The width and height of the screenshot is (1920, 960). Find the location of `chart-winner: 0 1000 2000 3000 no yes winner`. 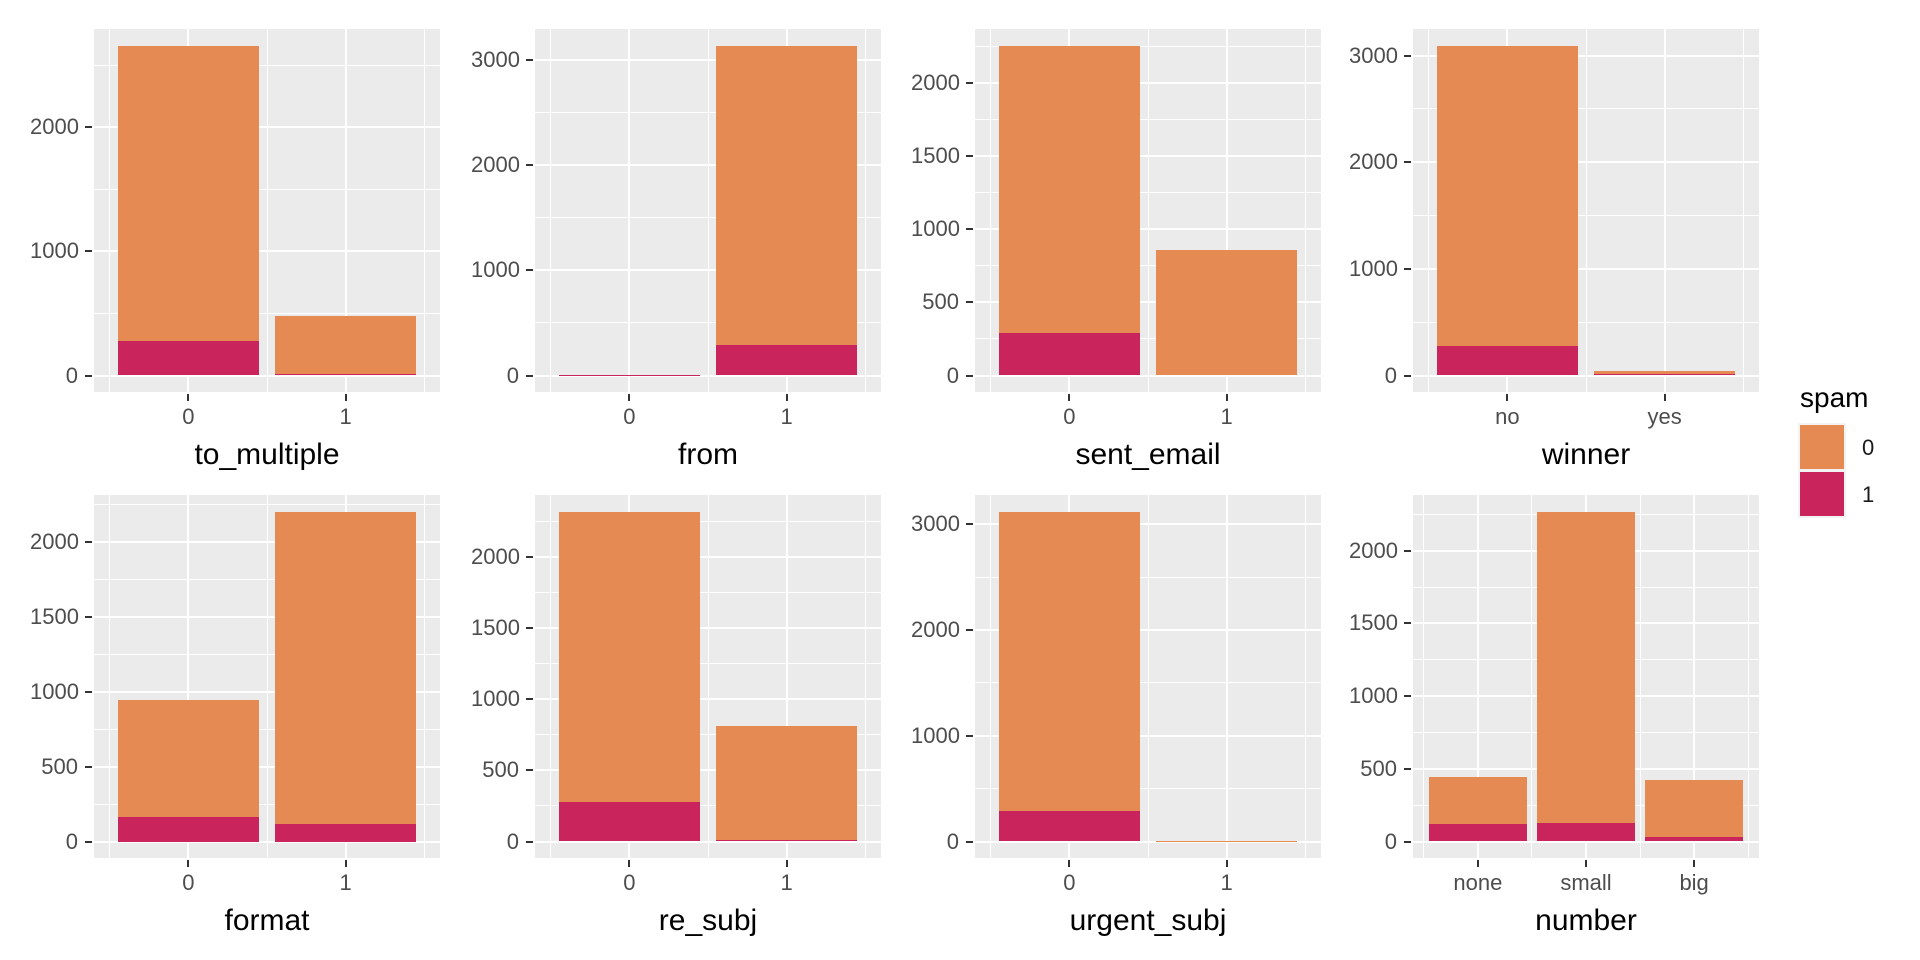

chart-winner: 0 1000 2000 3000 no yes winner is located at coordinates (1554, 255).